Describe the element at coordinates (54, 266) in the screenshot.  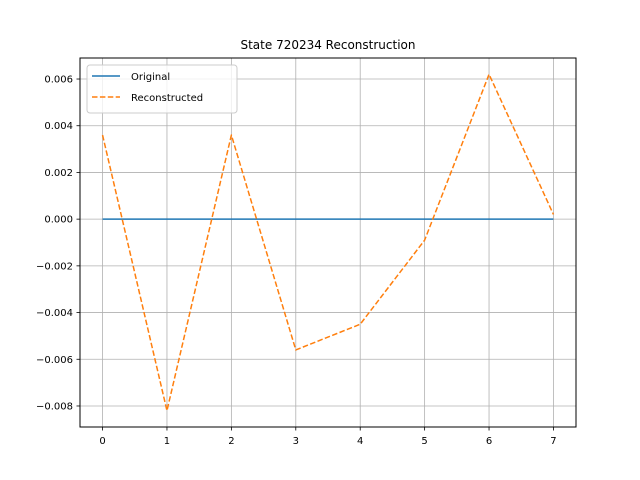
I see `y-tick-label: −0.002` at that location.